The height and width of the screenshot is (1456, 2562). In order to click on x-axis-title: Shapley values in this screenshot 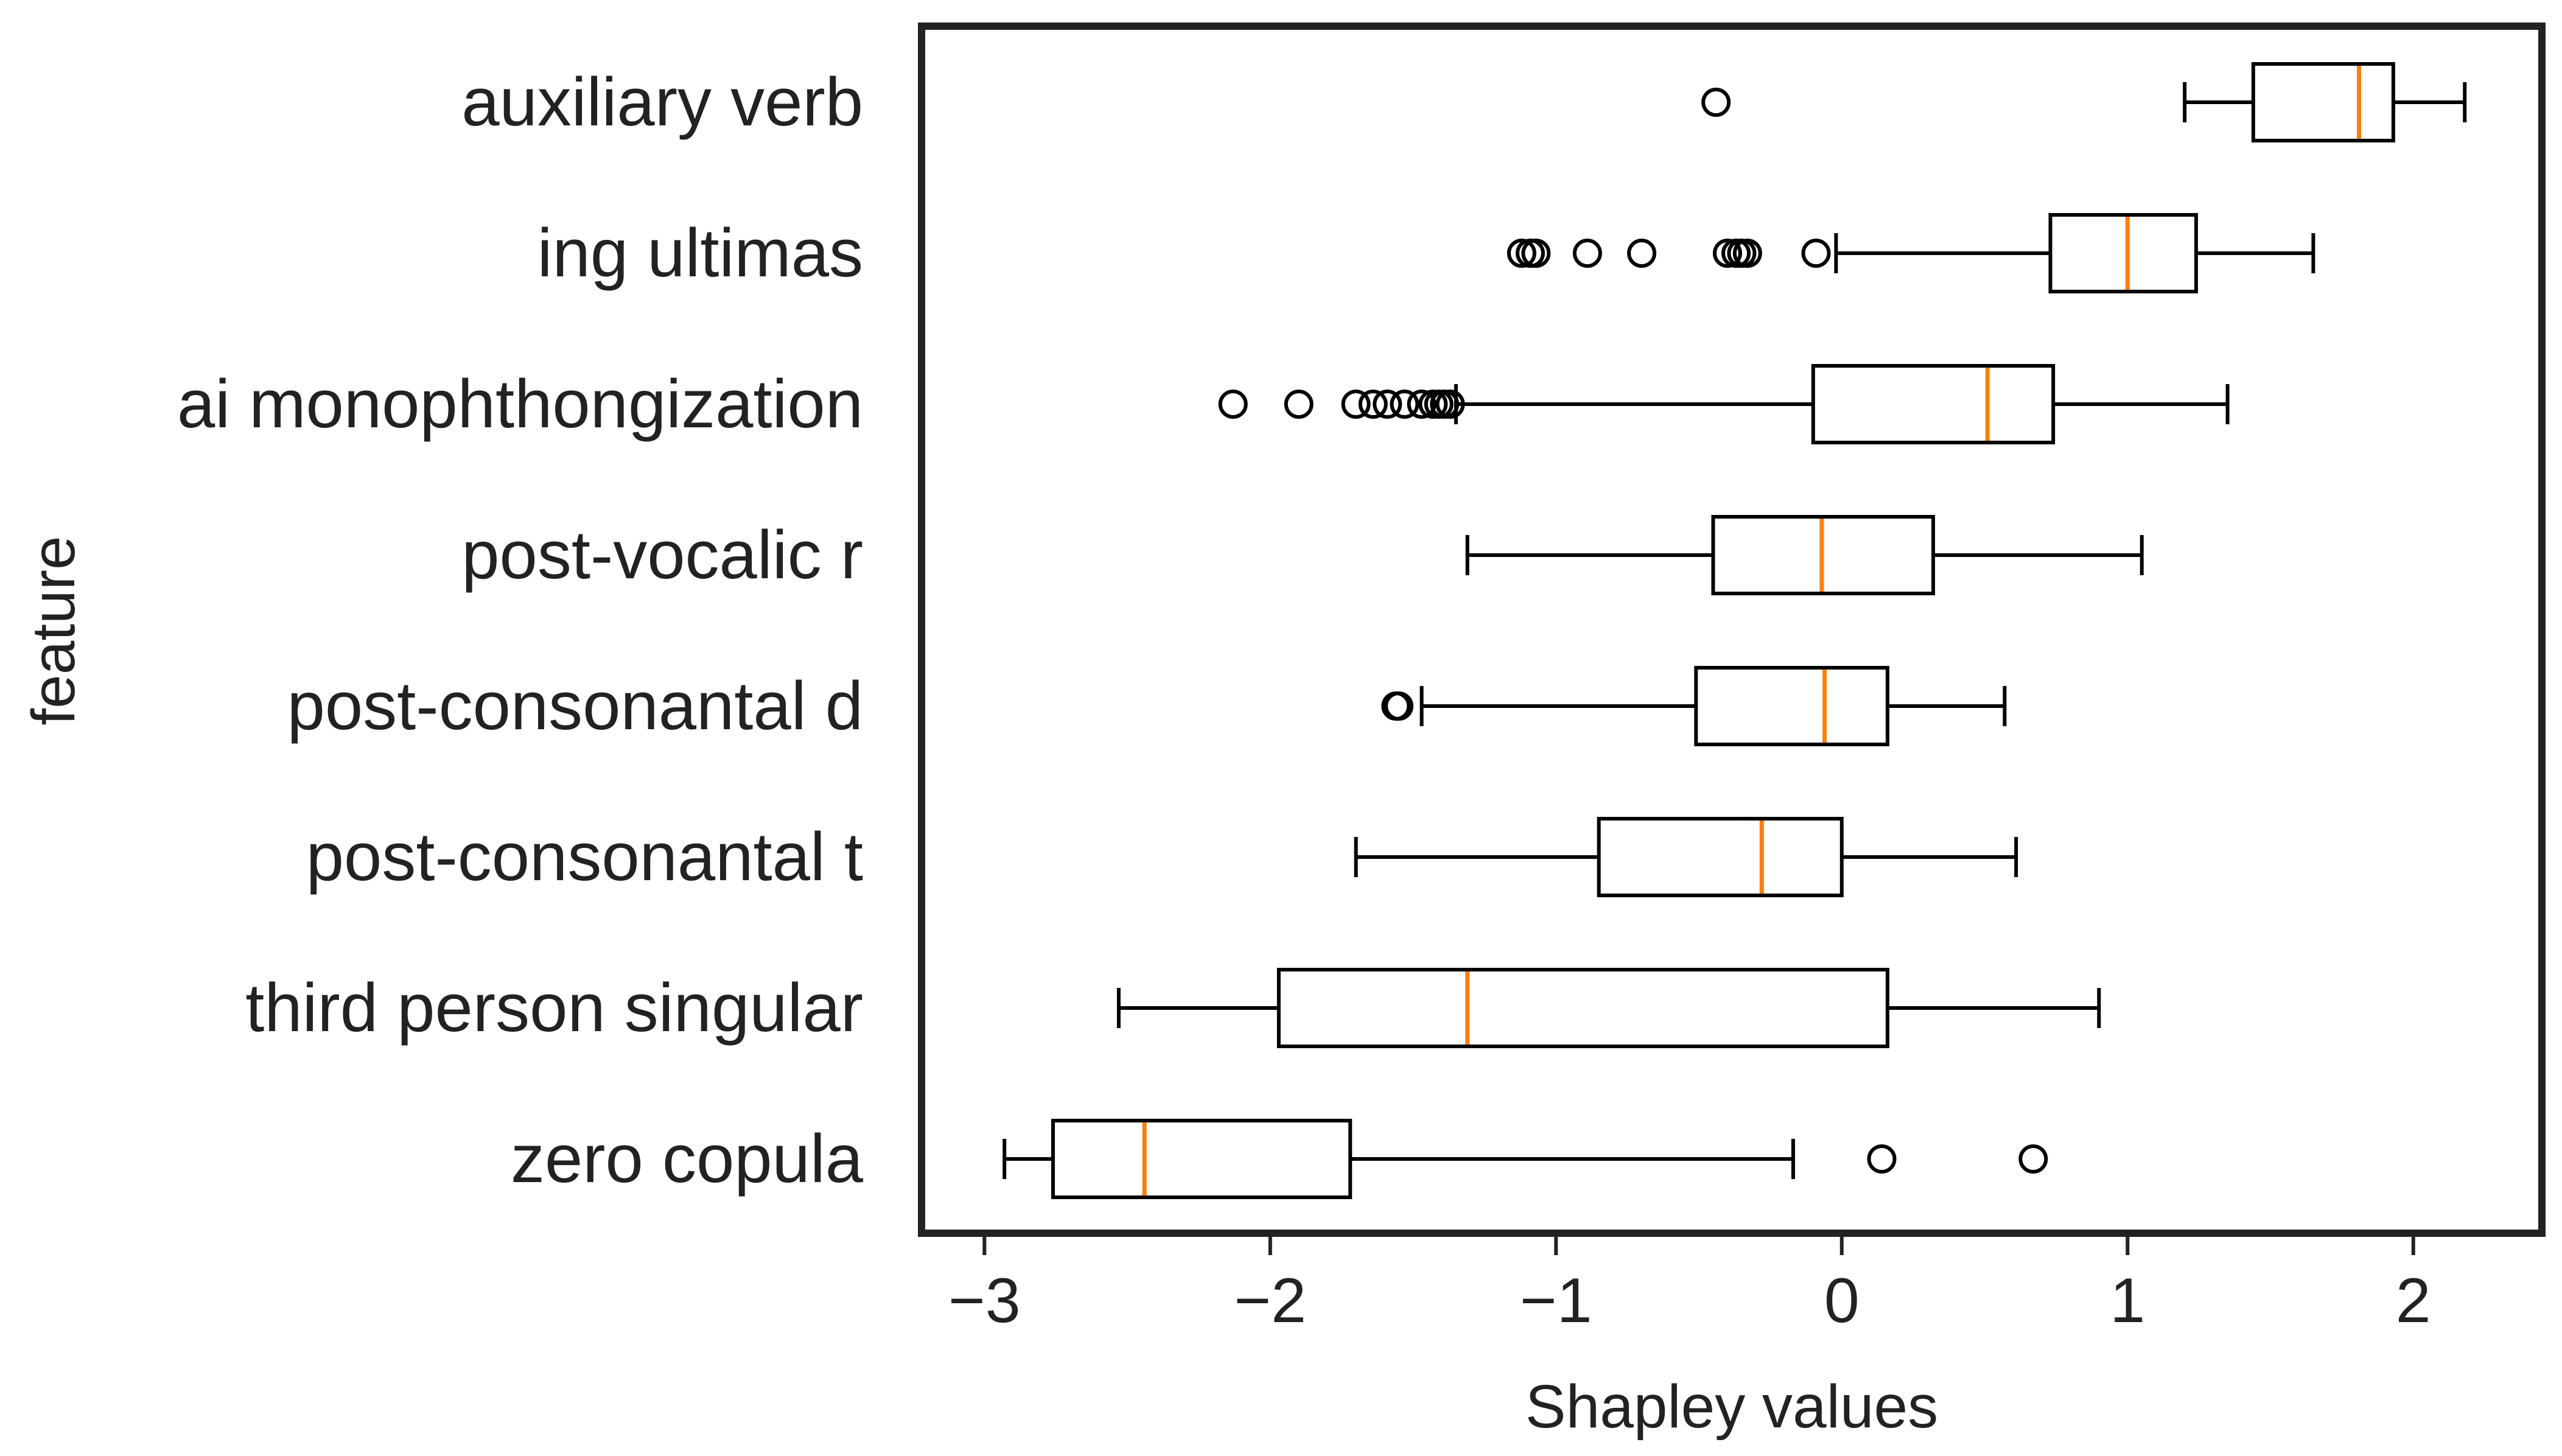, I will do `click(1731, 1407)`.